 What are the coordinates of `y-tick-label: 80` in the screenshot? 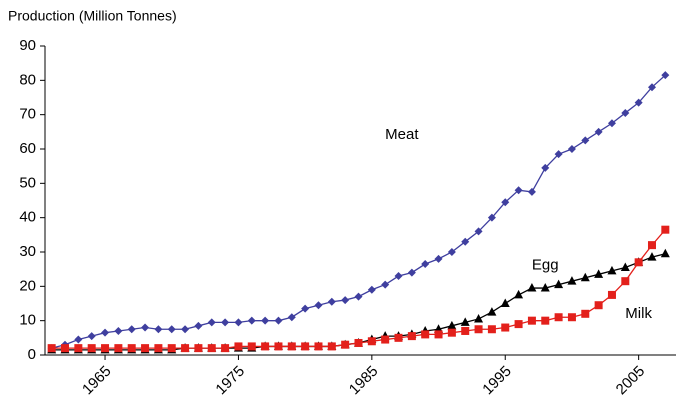 It's located at (27, 79).